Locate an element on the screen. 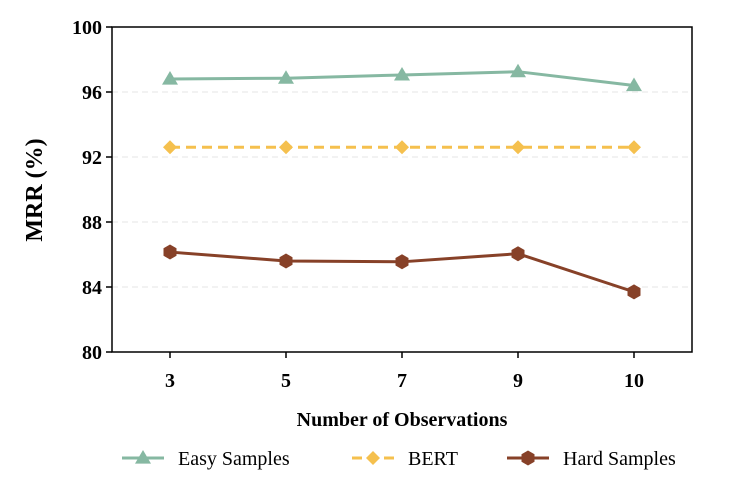 This screenshot has height=480, width=747. y-axis-title: MRR (%) is located at coordinates (35, 189).